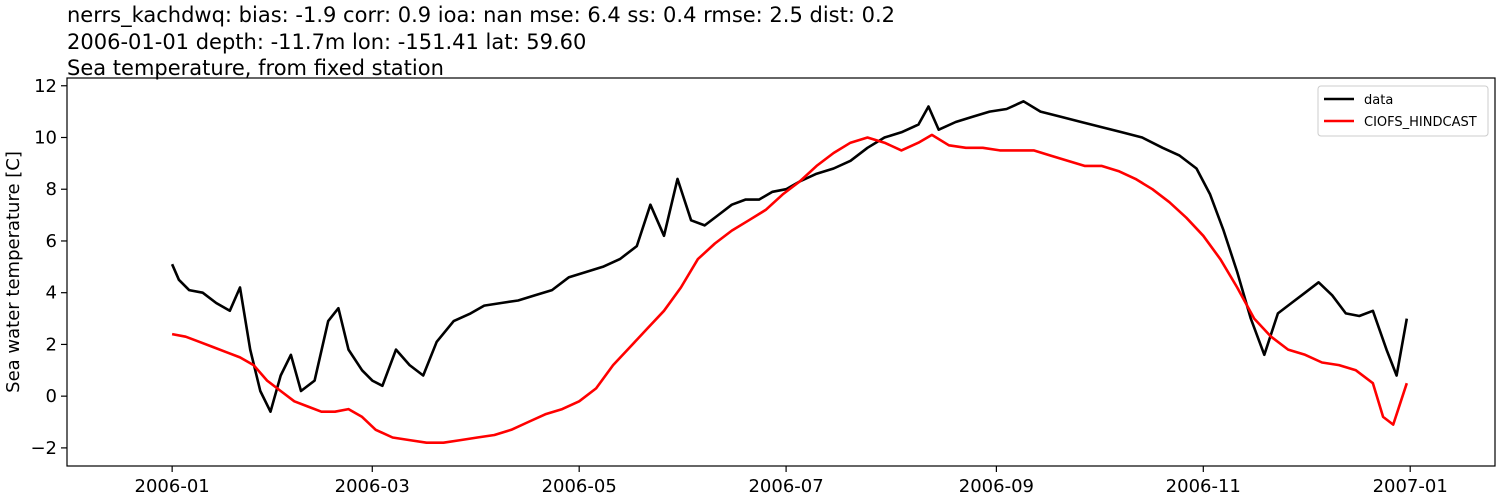 The height and width of the screenshot is (500, 1500). What do you see at coordinates (45, 137) in the screenshot?
I see `y-tick-label: 10` at bounding box center [45, 137].